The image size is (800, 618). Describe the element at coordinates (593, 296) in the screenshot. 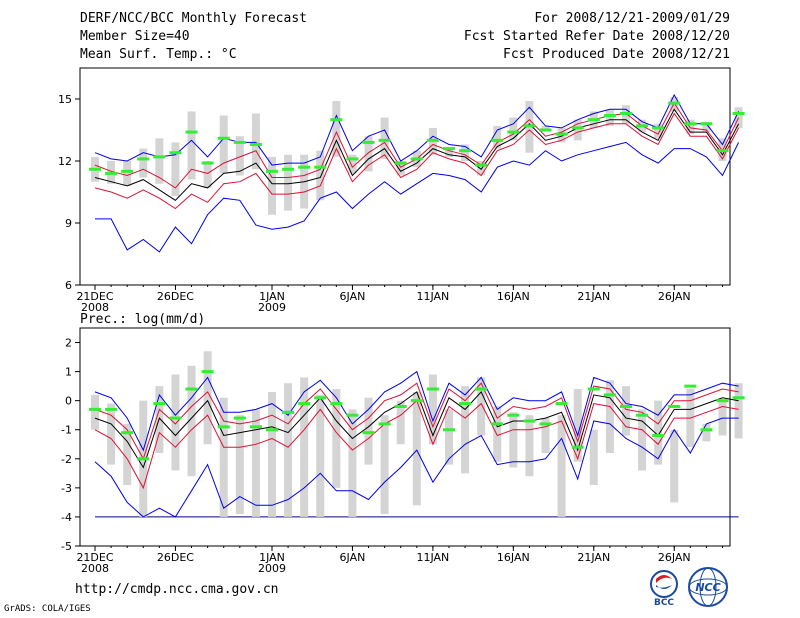

I see `panel1-xtick-label: 21JAN` at that location.